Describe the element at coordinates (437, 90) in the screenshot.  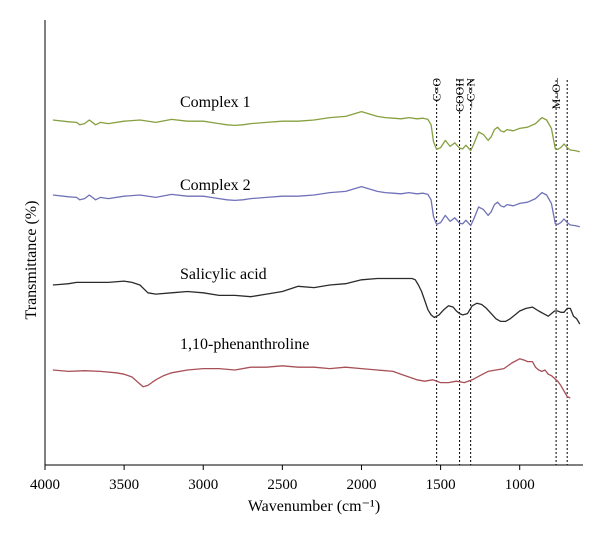
I see `band-marker-label: C=O` at that location.